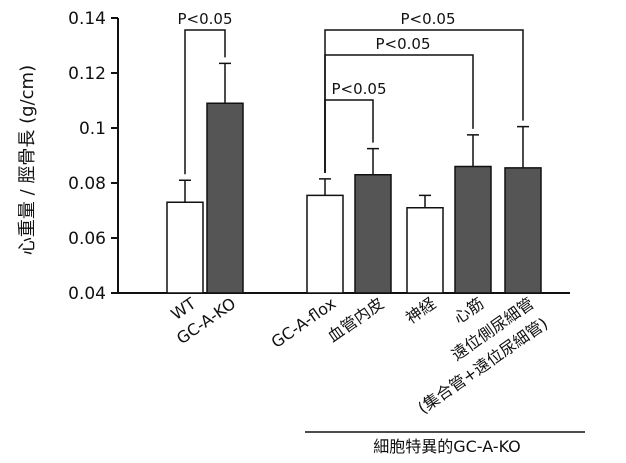 The height and width of the screenshot is (463, 626). What do you see at coordinates (447, 446) in the screenshot?
I see `group-label: 細胞特異的GC-A-KO` at bounding box center [447, 446].